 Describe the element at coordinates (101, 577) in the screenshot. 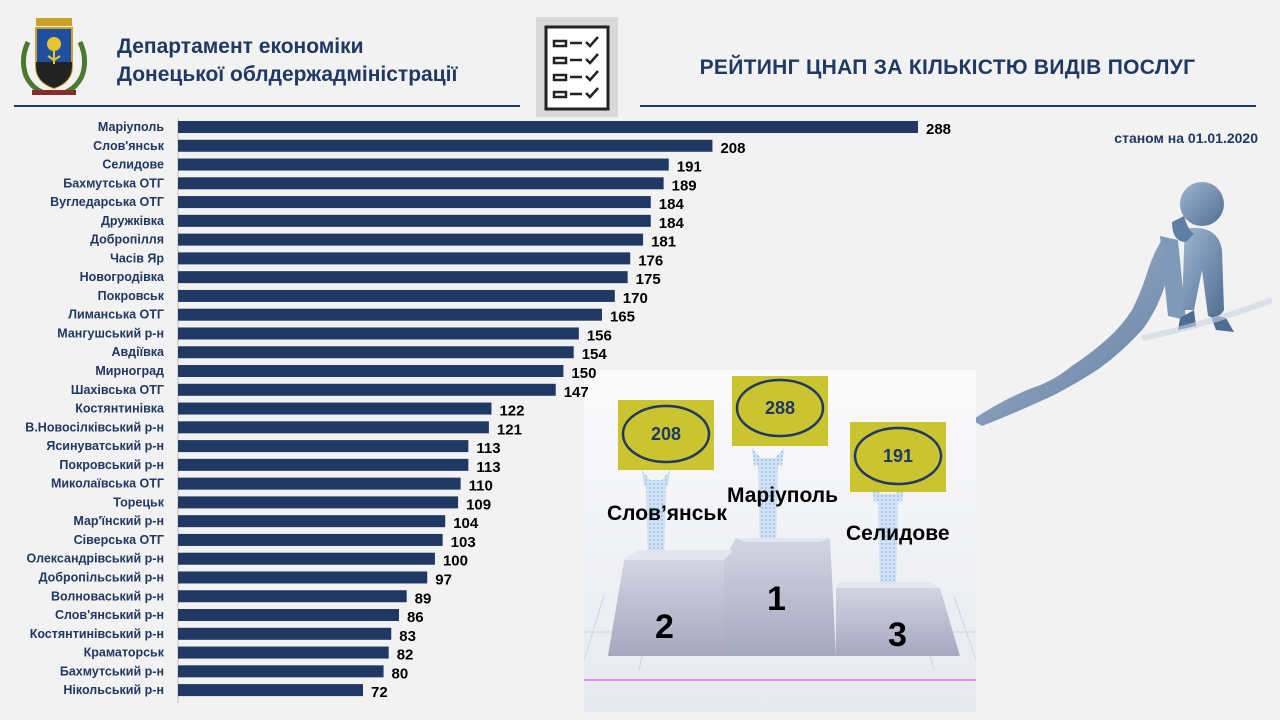

I see `category-label: Добропільський р-н` at that location.